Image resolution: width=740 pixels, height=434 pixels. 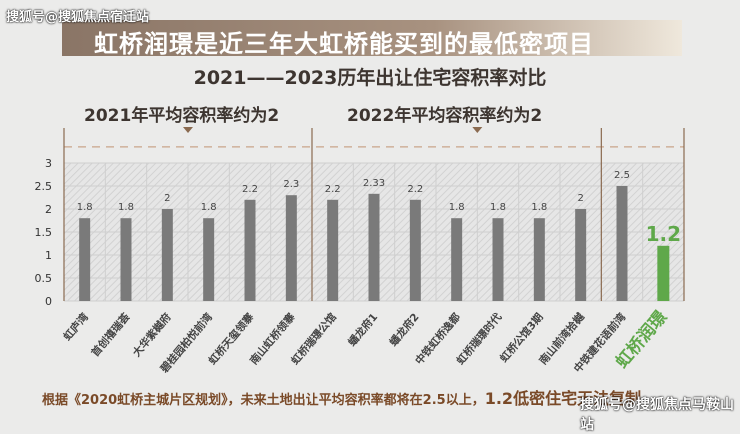 What do you see at coordinates (657, 415) in the screenshot?
I see `watermark-bottom: 搜狐号@搜狐焦点马鞍山站` at bounding box center [657, 415].